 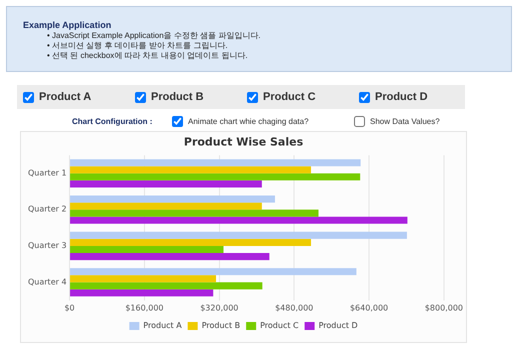 What do you see at coordinates (401, 97) in the screenshot?
I see `text: Product D` at bounding box center [401, 97].